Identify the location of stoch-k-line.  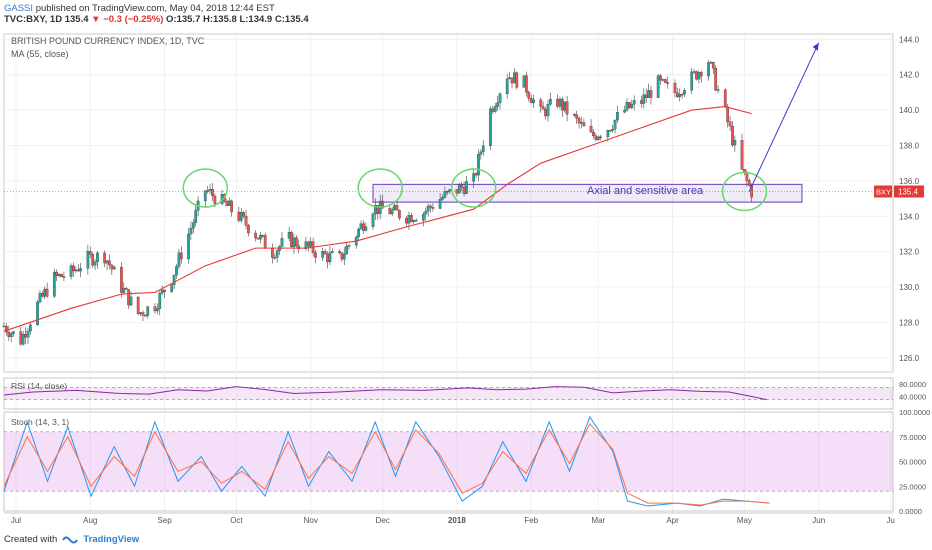
(386, 461).